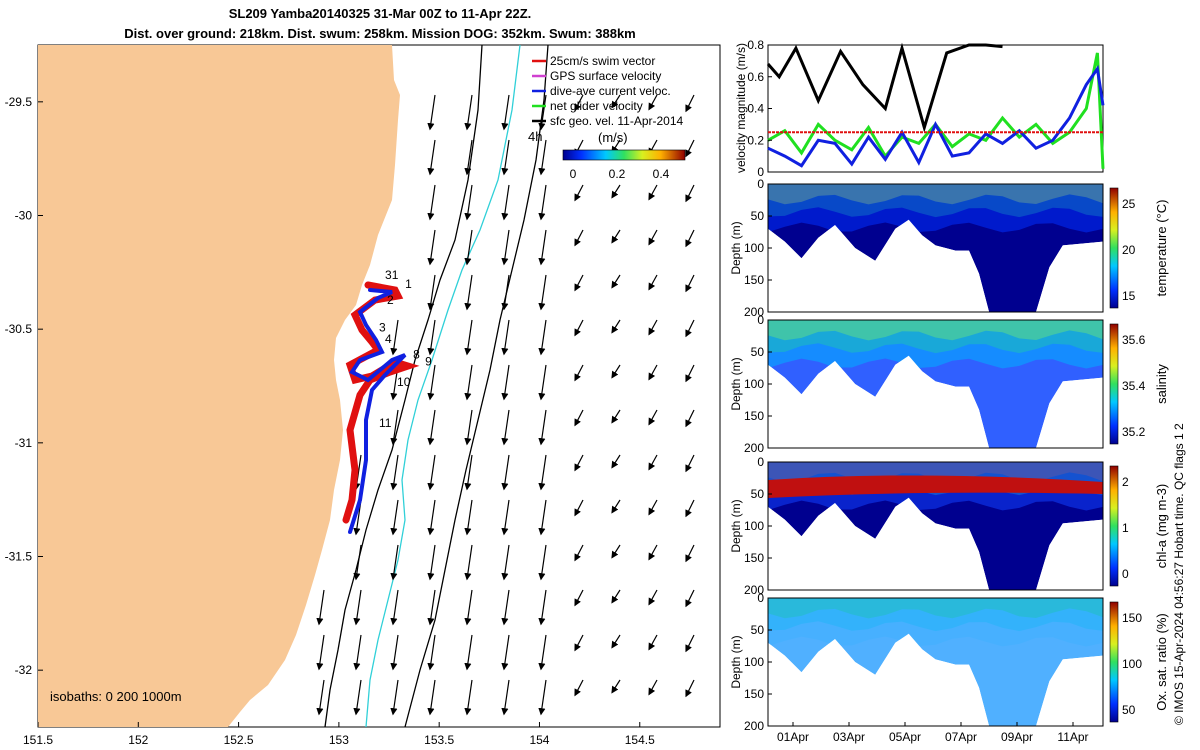 This screenshot has width=1200, height=750. I want to click on map-x-tick-label: 152.5, so click(239, 740).